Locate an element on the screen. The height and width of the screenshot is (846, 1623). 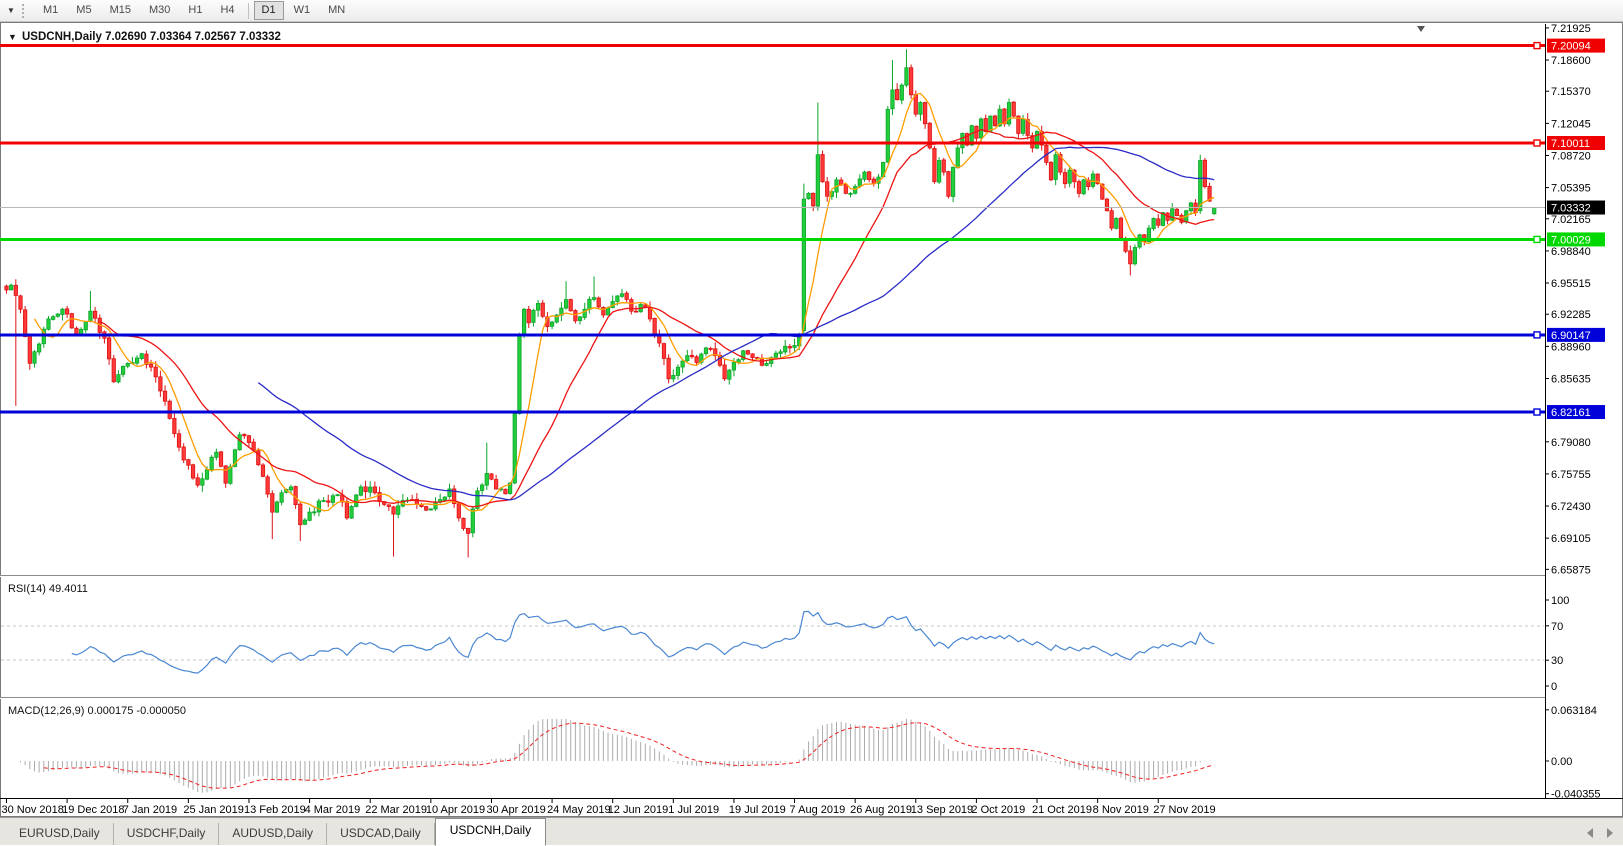
price-tick-label: 7.02165 is located at coordinates (1571, 220).